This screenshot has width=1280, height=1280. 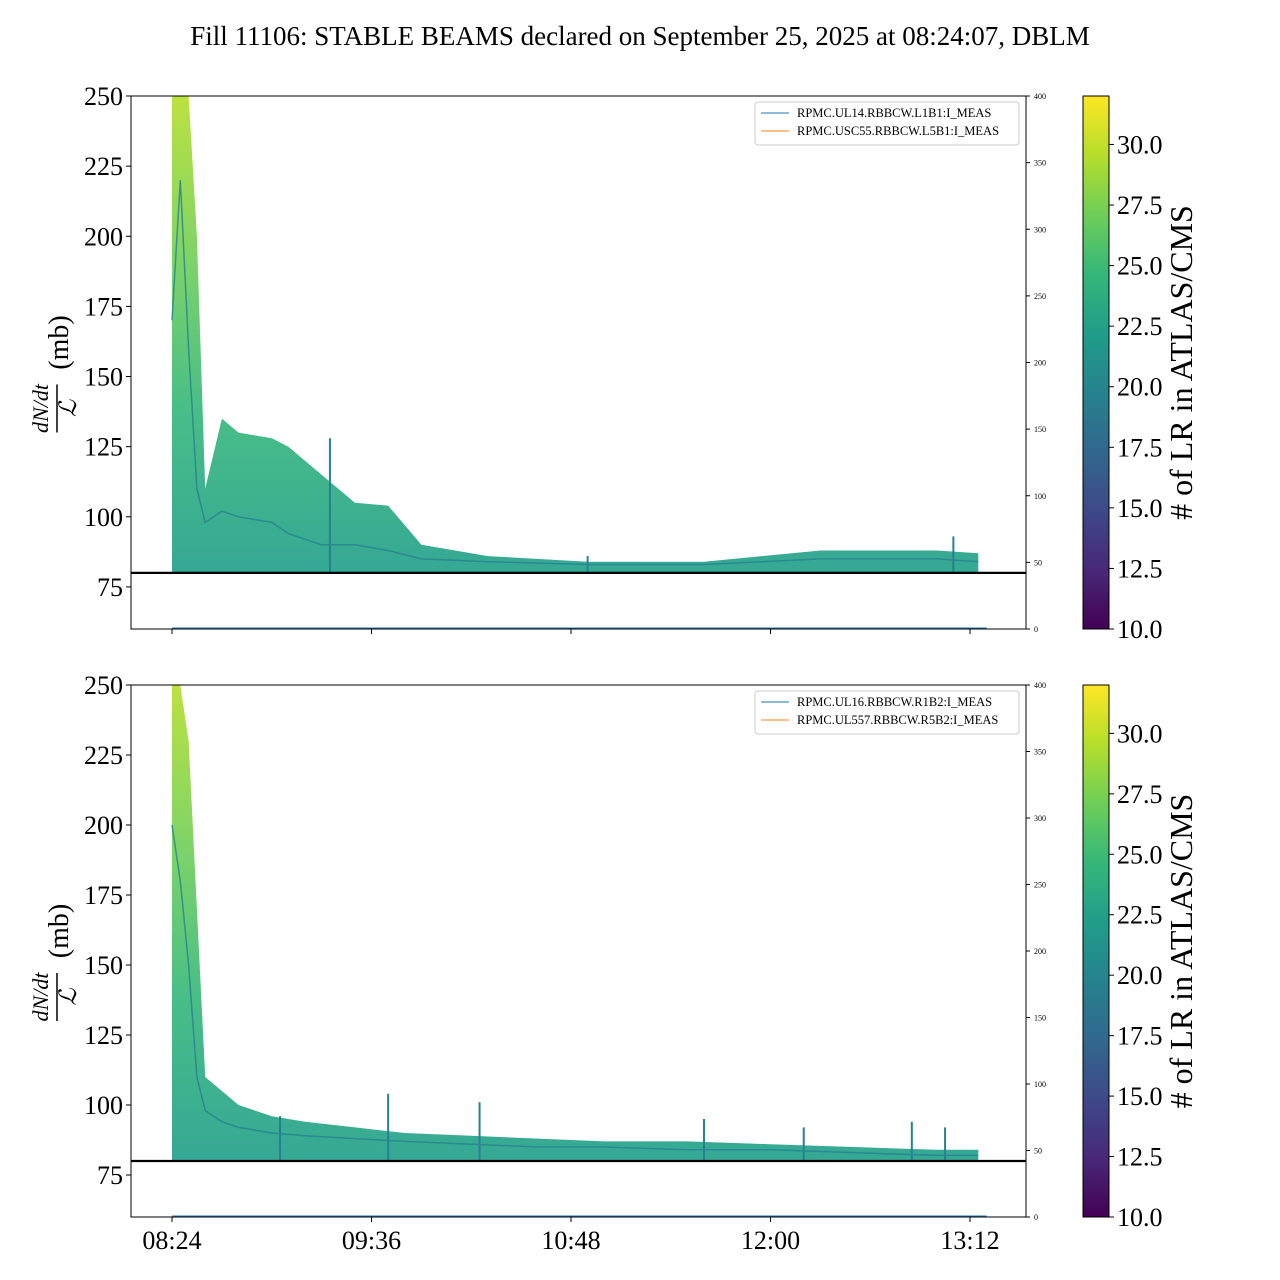 I want to click on legend-entry: RPMC.USC55.RBBCW.L5B1:I_MEAS, so click(x=898, y=131).